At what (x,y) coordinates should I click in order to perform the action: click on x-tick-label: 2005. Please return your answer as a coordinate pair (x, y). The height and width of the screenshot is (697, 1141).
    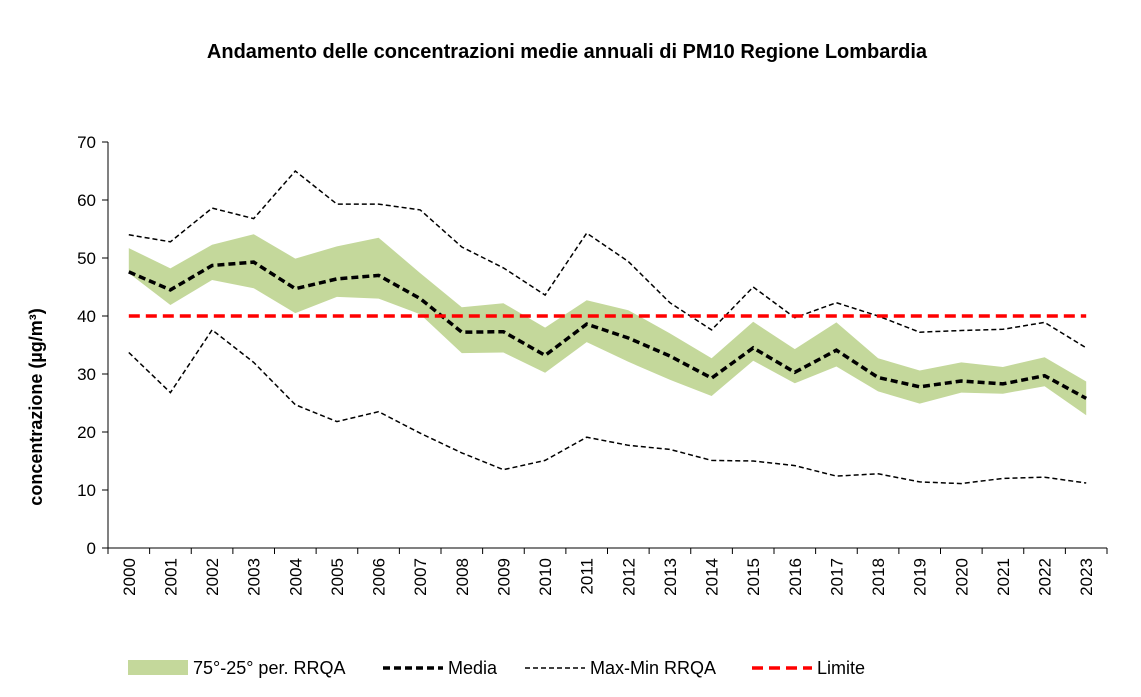
    Looking at the image, I should click on (337, 577).